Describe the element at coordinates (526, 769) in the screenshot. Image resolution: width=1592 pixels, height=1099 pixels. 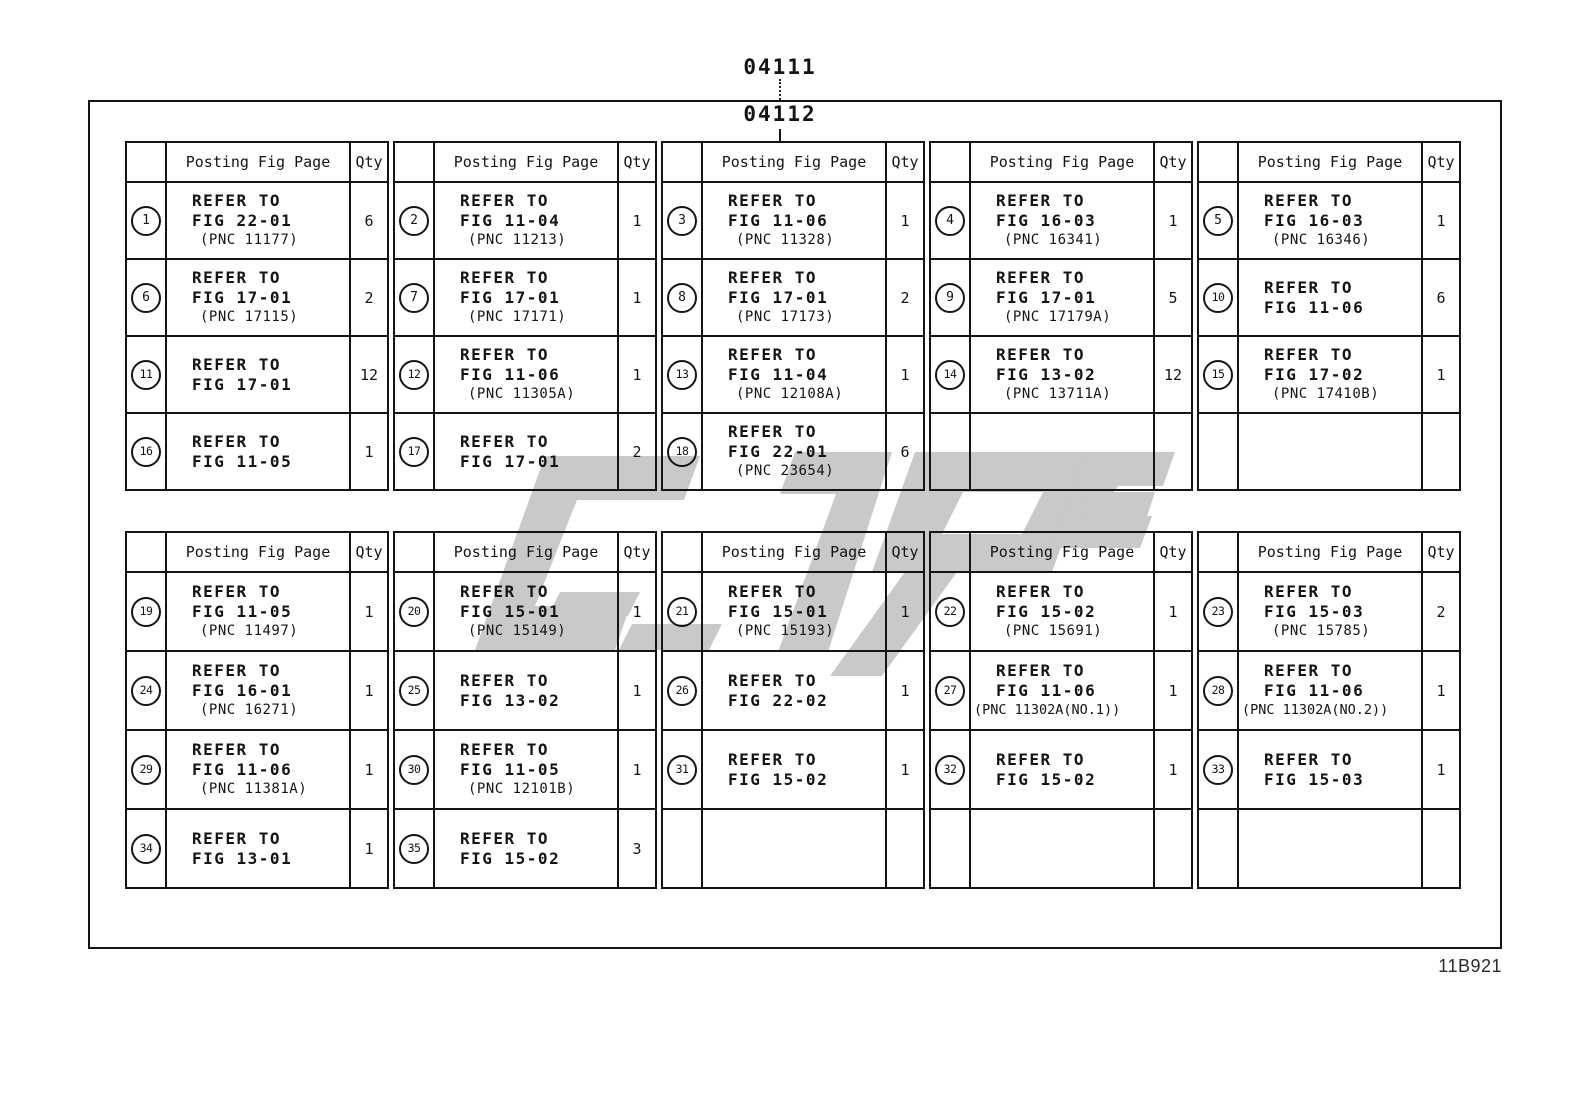
I see `refer-text-block: REFER TO FIG 11-05 (PNC 12101B)` at that location.